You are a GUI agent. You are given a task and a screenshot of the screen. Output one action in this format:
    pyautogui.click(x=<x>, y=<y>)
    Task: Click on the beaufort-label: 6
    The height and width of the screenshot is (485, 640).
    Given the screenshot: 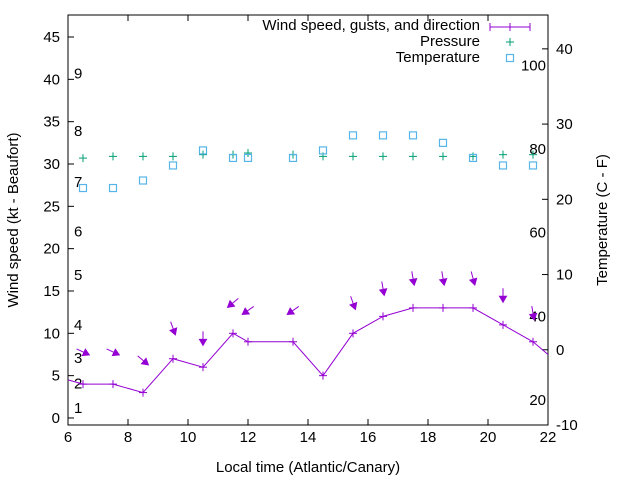 What is the action you would take?
    pyautogui.click(x=78, y=232)
    